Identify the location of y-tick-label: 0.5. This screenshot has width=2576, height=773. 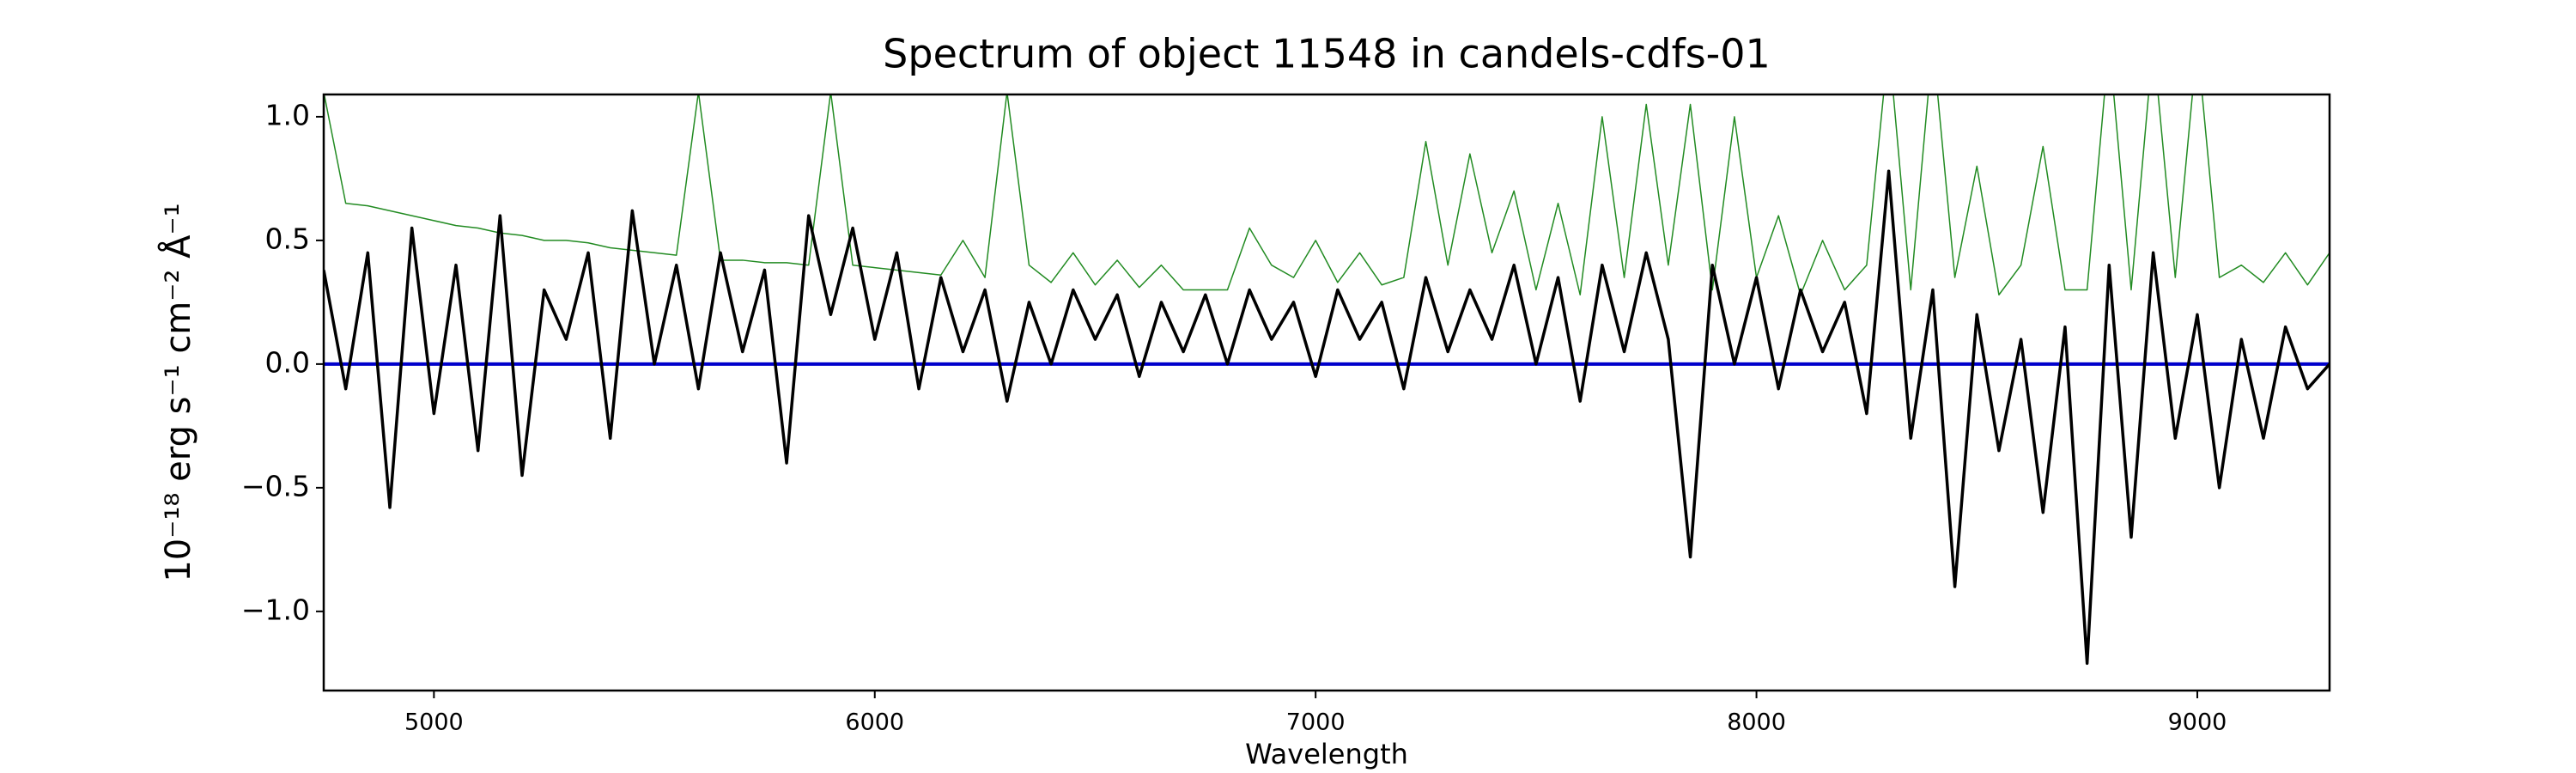
(287, 239).